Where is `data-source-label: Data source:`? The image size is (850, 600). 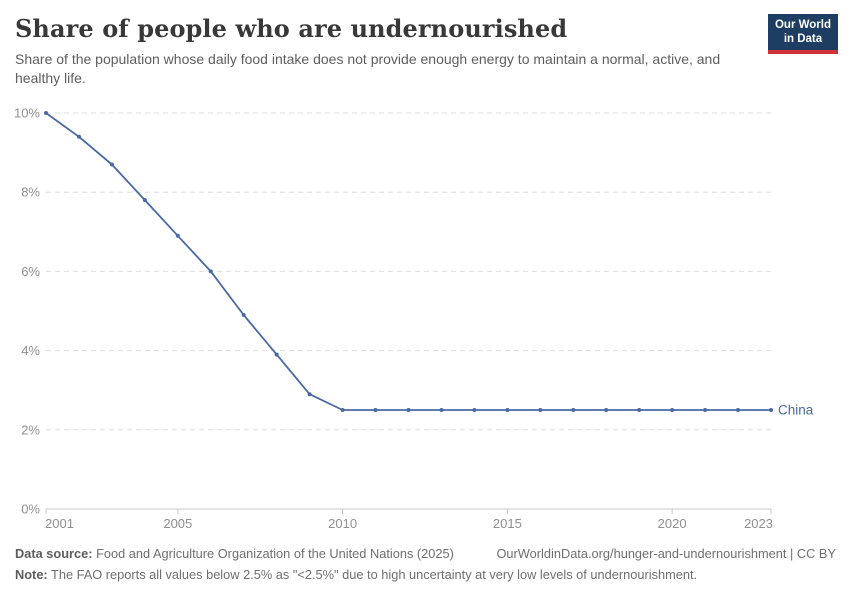
data-source-label: Data source: is located at coordinates (54, 553).